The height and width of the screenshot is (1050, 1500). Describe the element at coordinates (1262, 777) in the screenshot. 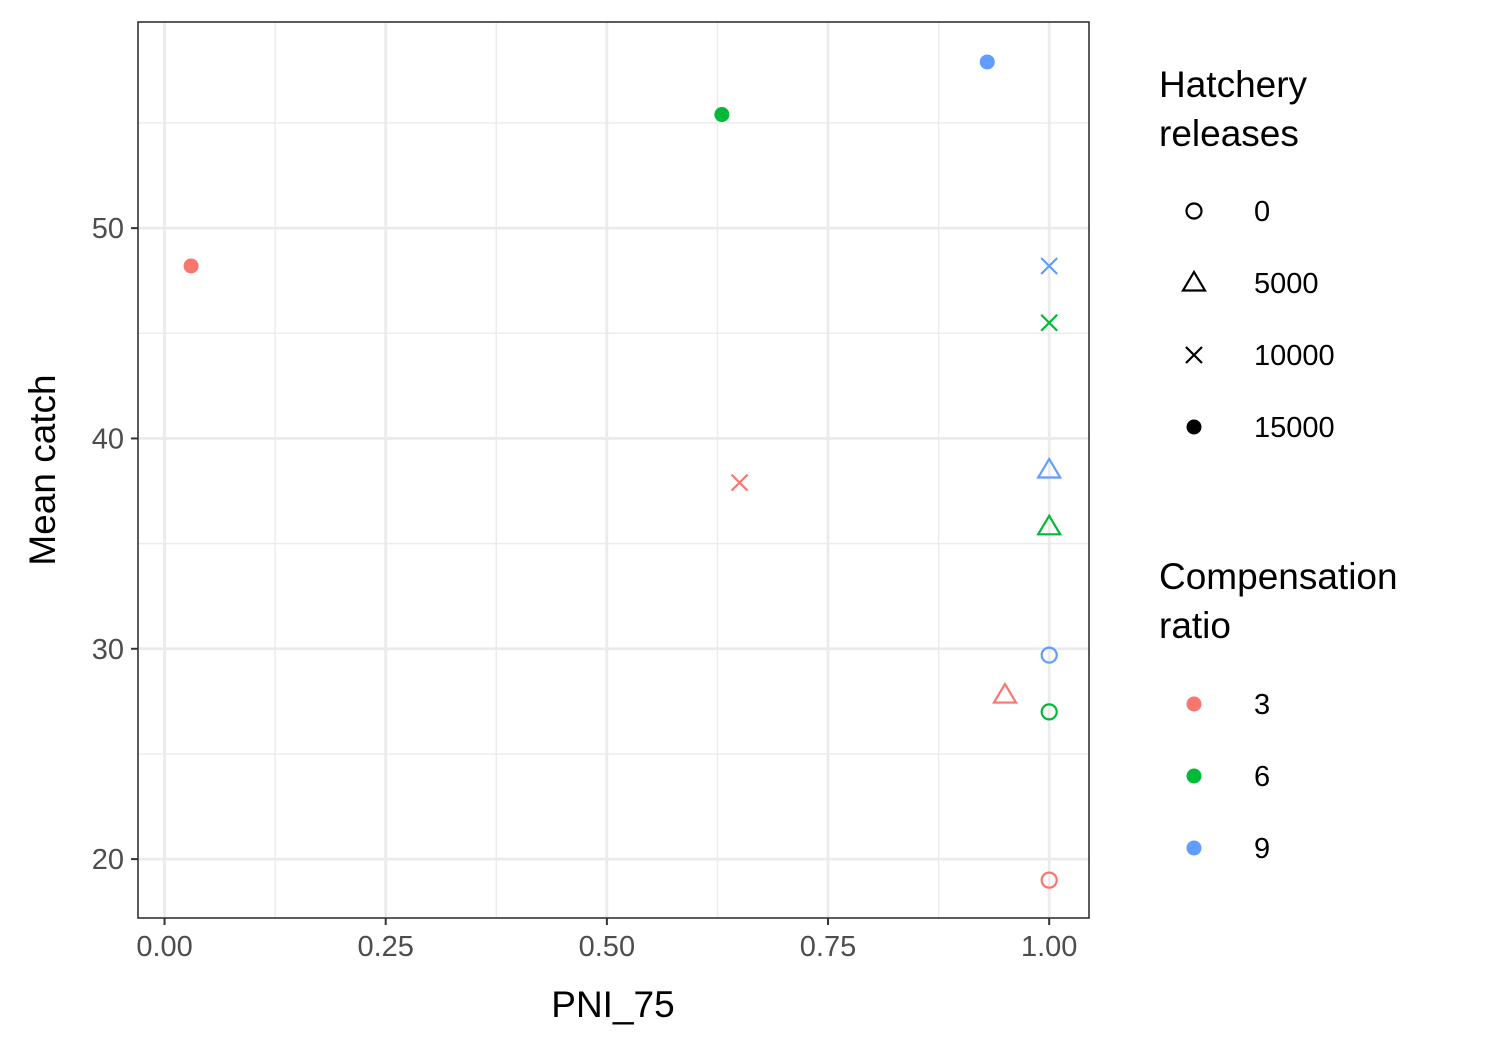

I see `legend-label: 6` at that location.